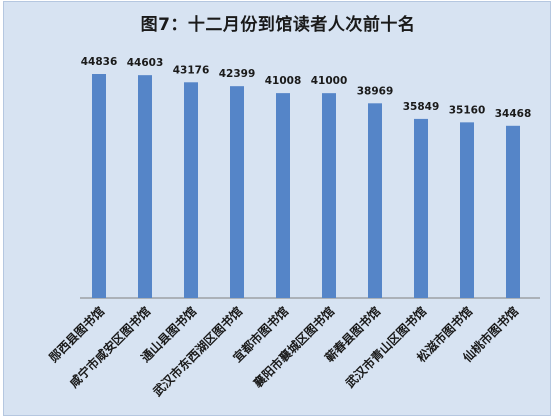 This screenshot has height=420, width=556. I want to click on data-label-3: 43176, so click(191, 70).